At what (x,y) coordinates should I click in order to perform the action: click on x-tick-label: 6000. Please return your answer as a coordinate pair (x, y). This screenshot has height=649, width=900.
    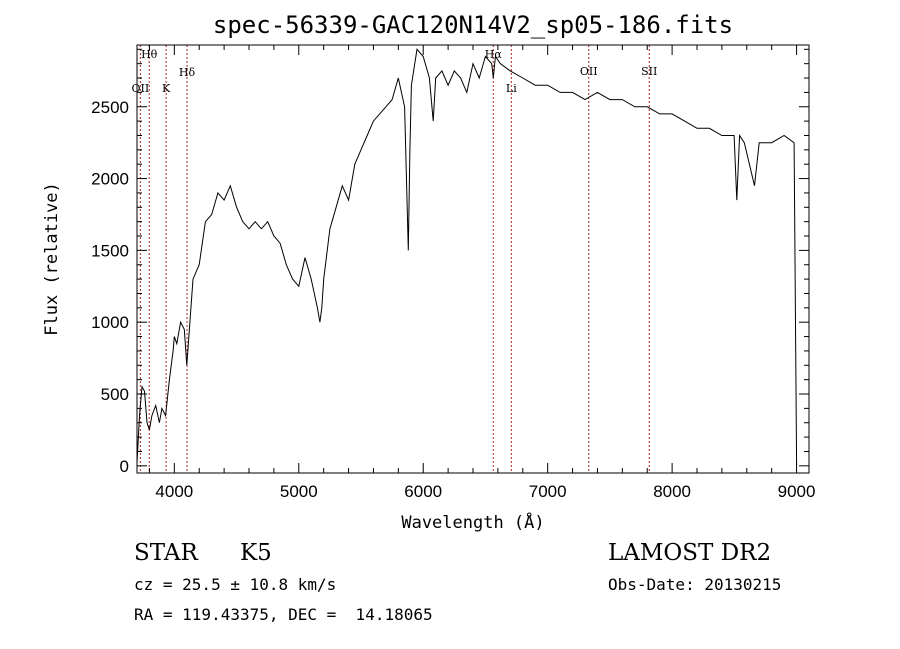
    Looking at the image, I should click on (423, 491).